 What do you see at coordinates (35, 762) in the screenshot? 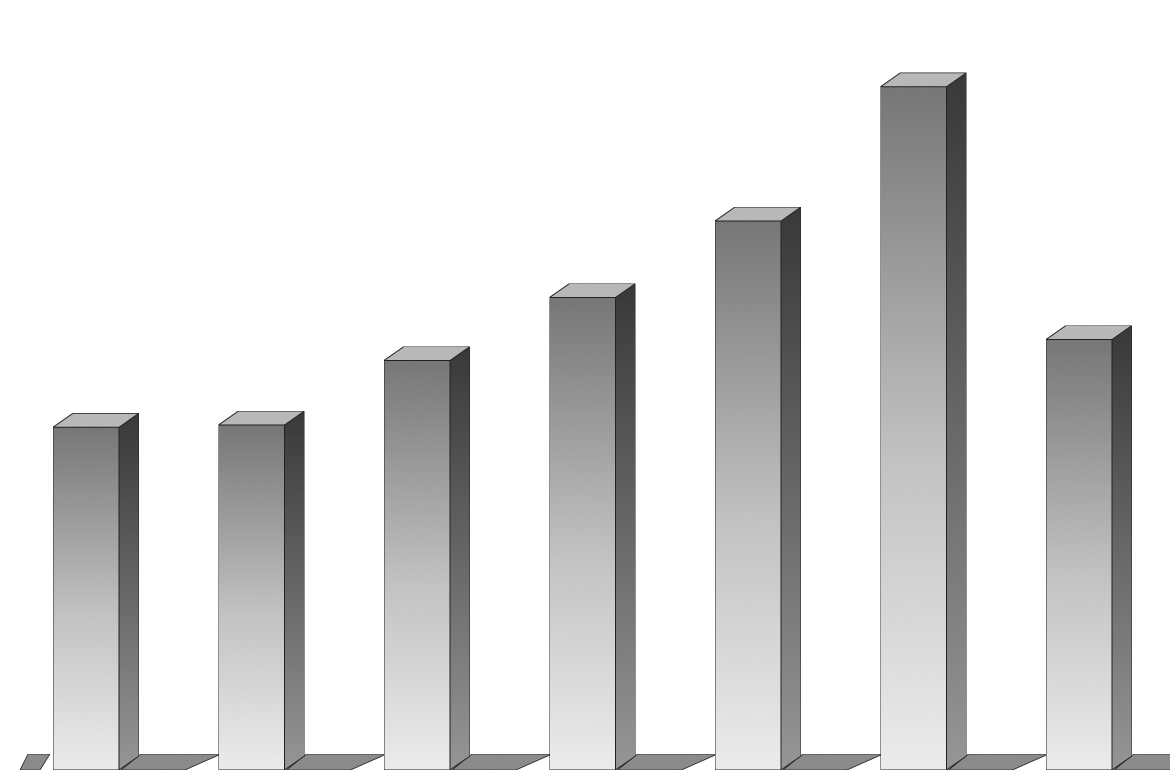
I see `floor-shadow-leading` at bounding box center [35, 762].